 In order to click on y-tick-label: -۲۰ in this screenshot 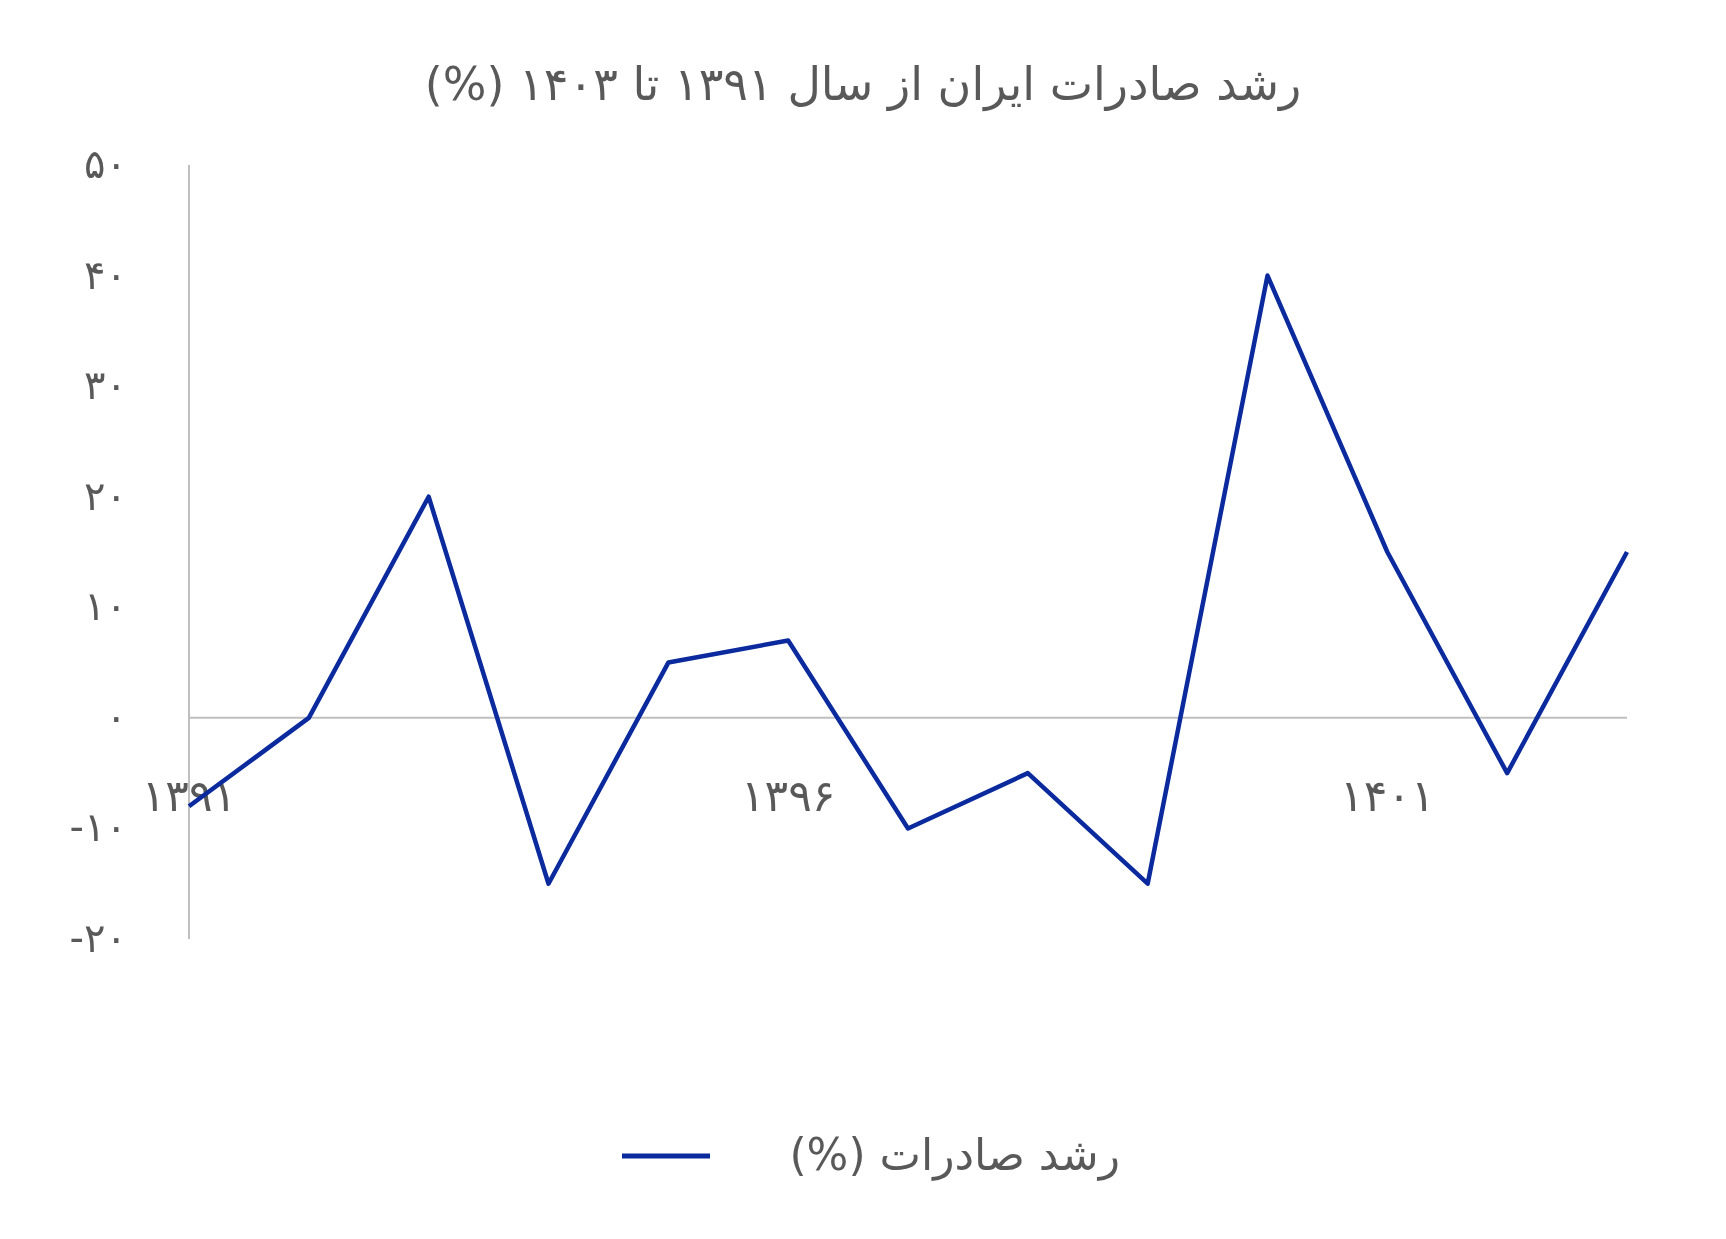, I will do `click(98, 938)`.